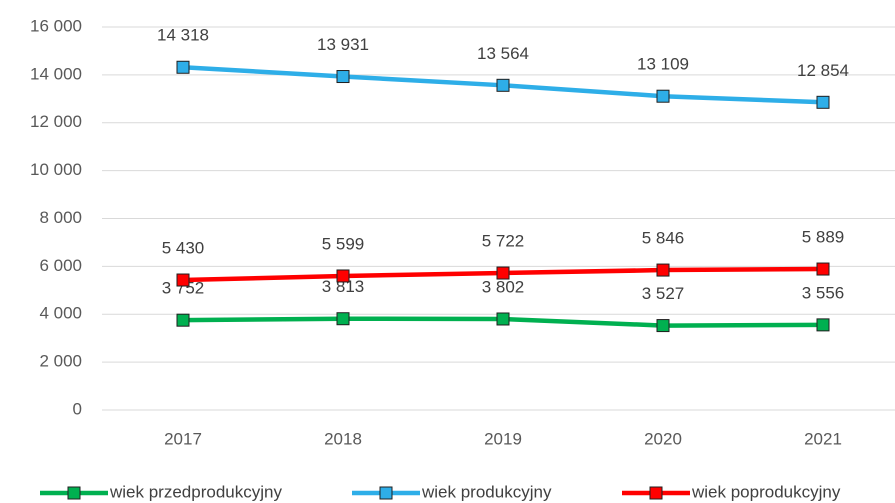 The image size is (895, 503). I want to click on data-label: 5 889, so click(823, 237).